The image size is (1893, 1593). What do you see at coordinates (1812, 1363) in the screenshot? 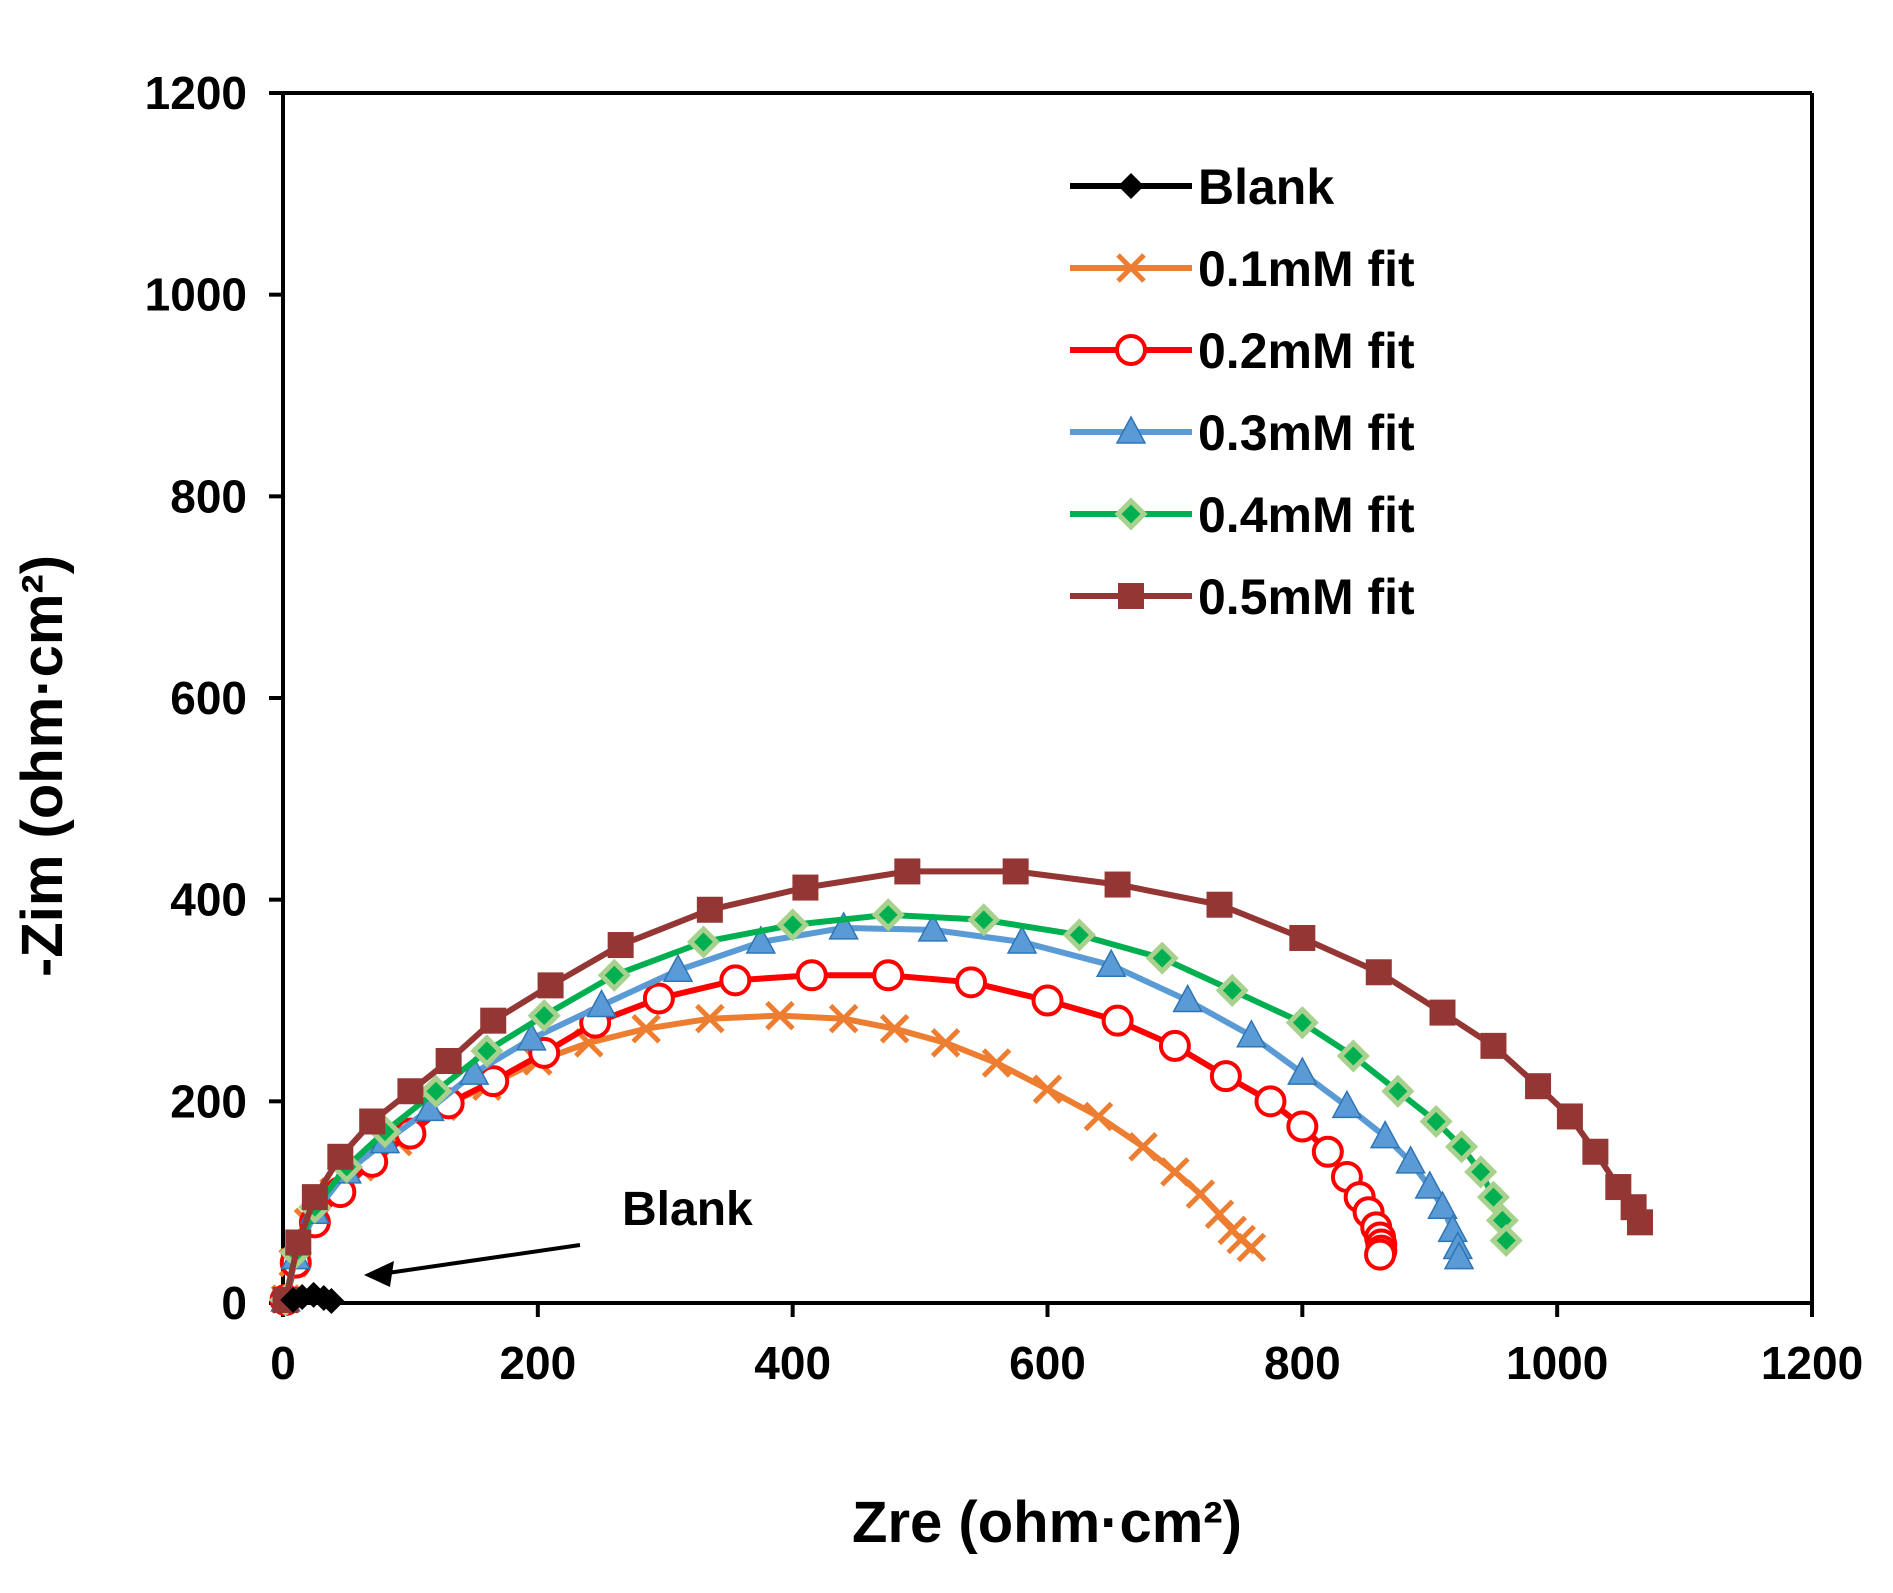
I see `x-tick-label: 1200` at bounding box center [1812, 1363].